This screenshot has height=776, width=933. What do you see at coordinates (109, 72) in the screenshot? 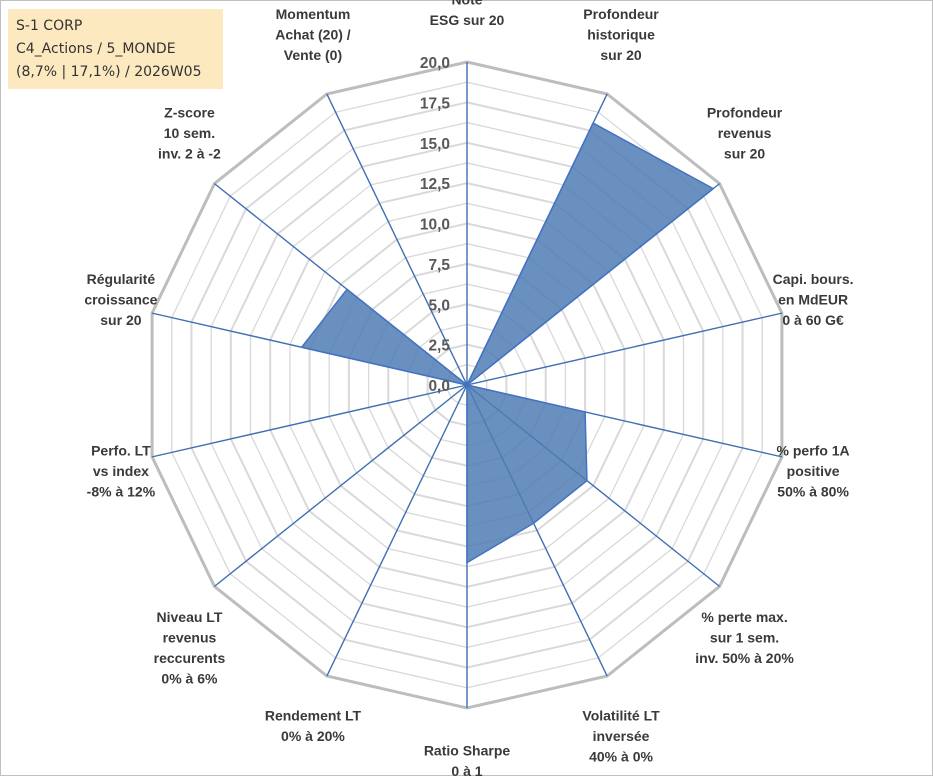
I see `info-period: (8,7% | 17,1%) / 2026W05` at bounding box center [109, 72].